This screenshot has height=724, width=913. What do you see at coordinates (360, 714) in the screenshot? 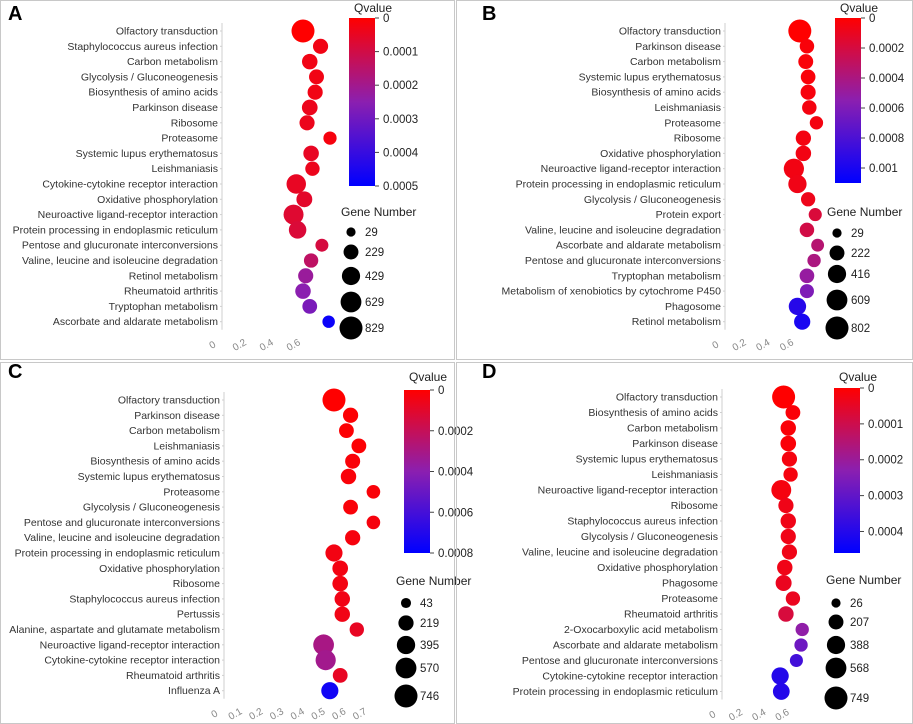
I see `x-tick-label: 0.7` at bounding box center [360, 714].